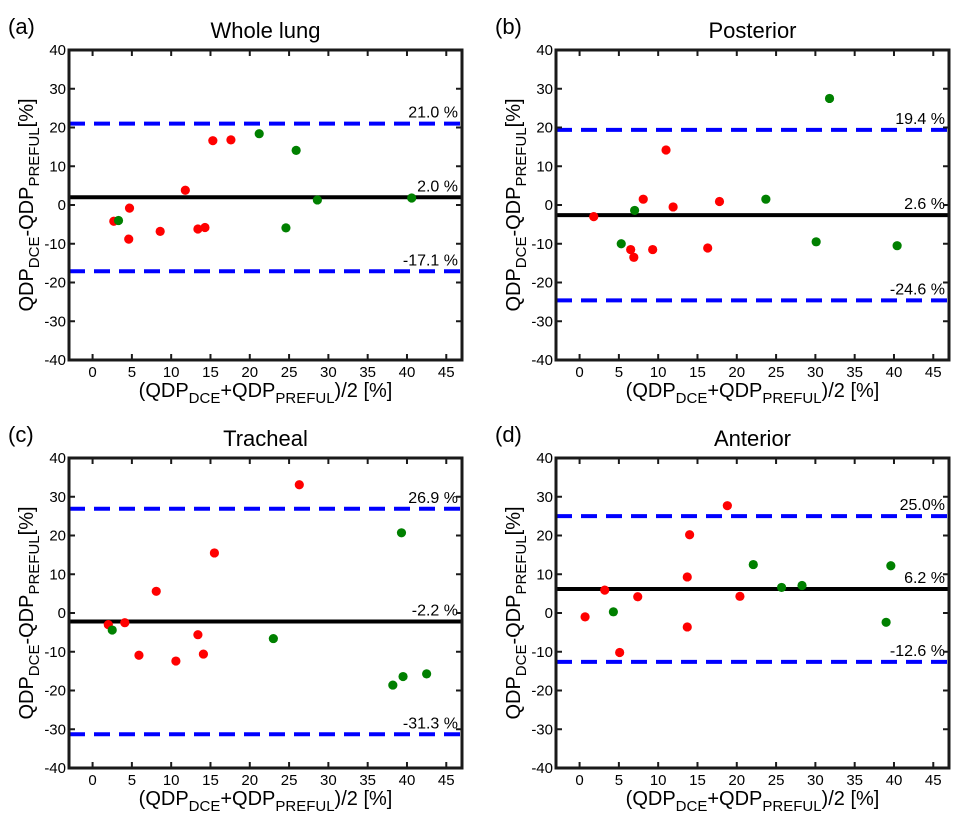 The image size is (971, 819). What do you see at coordinates (917, 289) in the screenshot?
I see `lower-limit-label: -24.6 %` at bounding box center [917, 289].